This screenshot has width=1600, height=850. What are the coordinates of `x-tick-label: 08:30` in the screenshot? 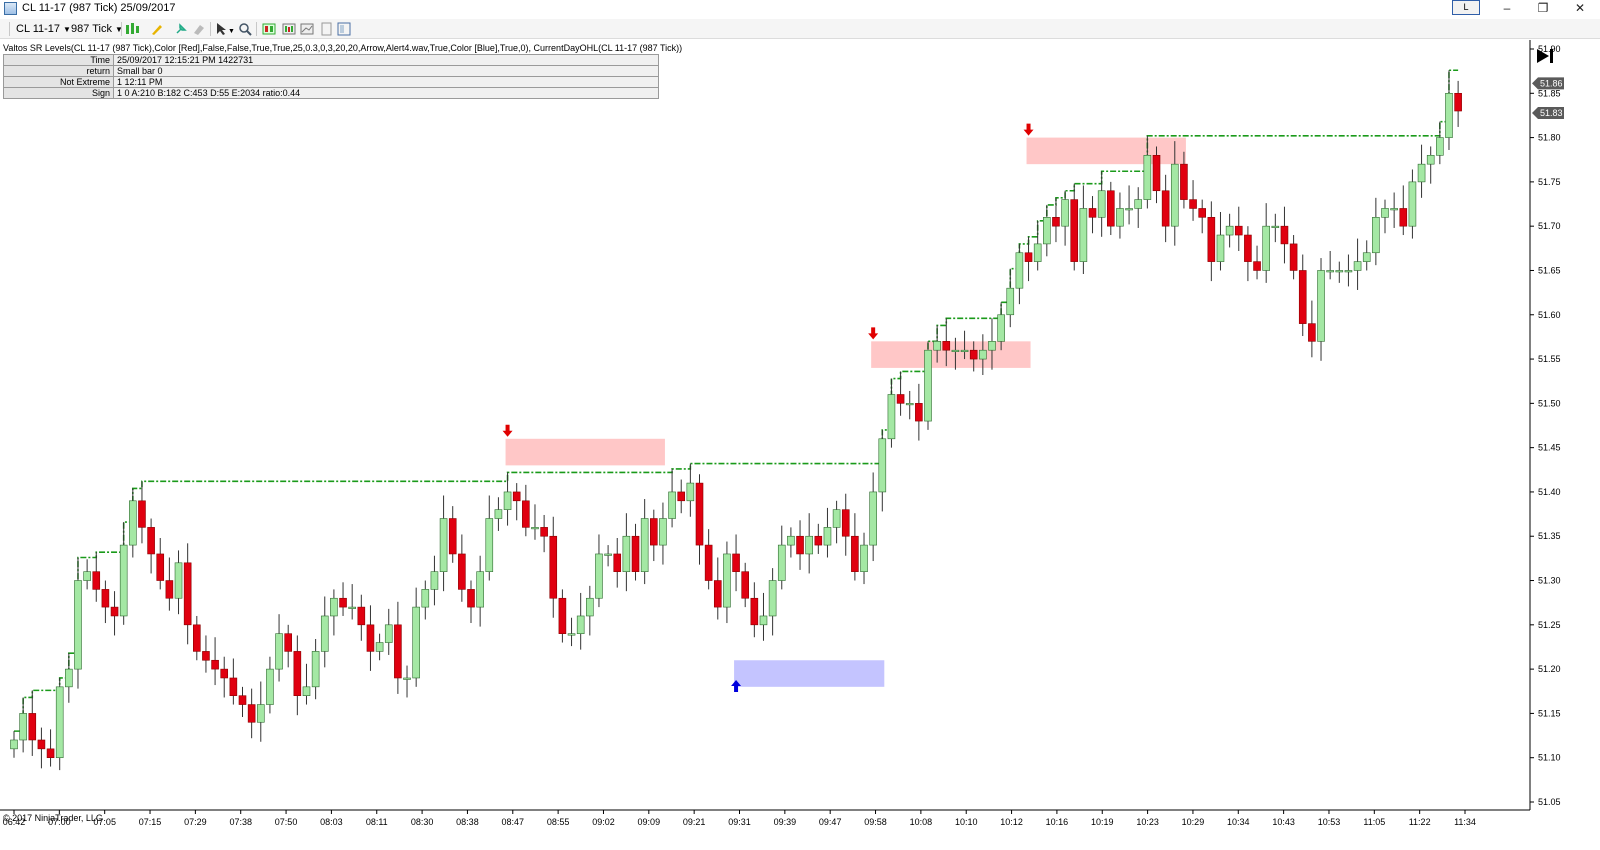 It's located at (422, 822).